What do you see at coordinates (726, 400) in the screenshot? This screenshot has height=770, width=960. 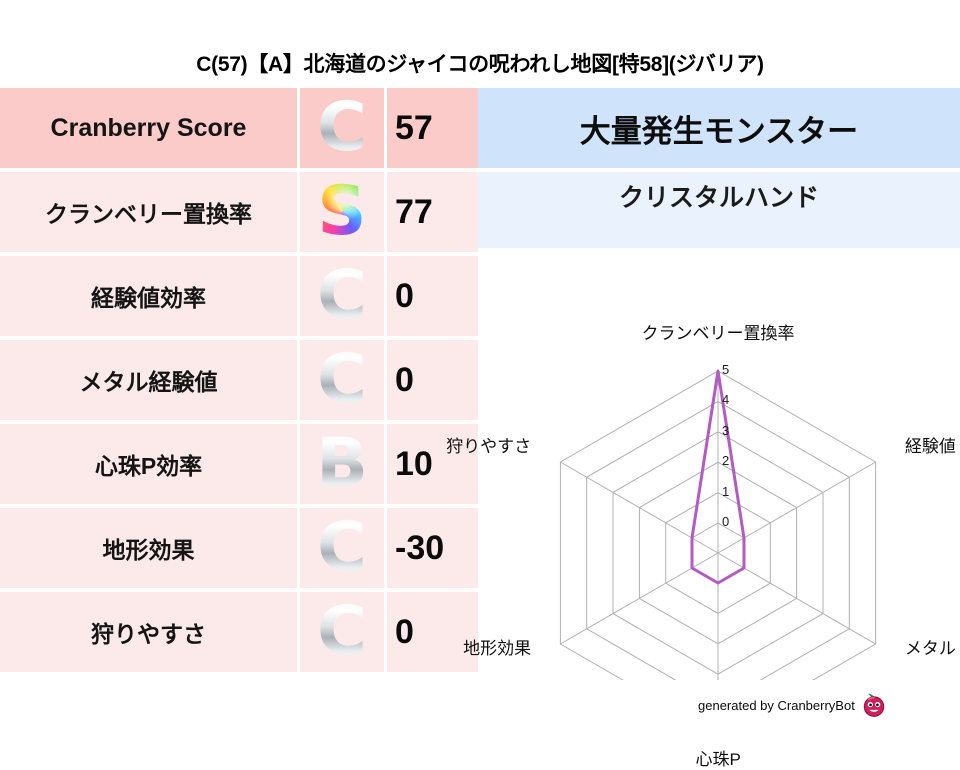 I see `radar-tick-label: 4` at bounding box center [726, 400].